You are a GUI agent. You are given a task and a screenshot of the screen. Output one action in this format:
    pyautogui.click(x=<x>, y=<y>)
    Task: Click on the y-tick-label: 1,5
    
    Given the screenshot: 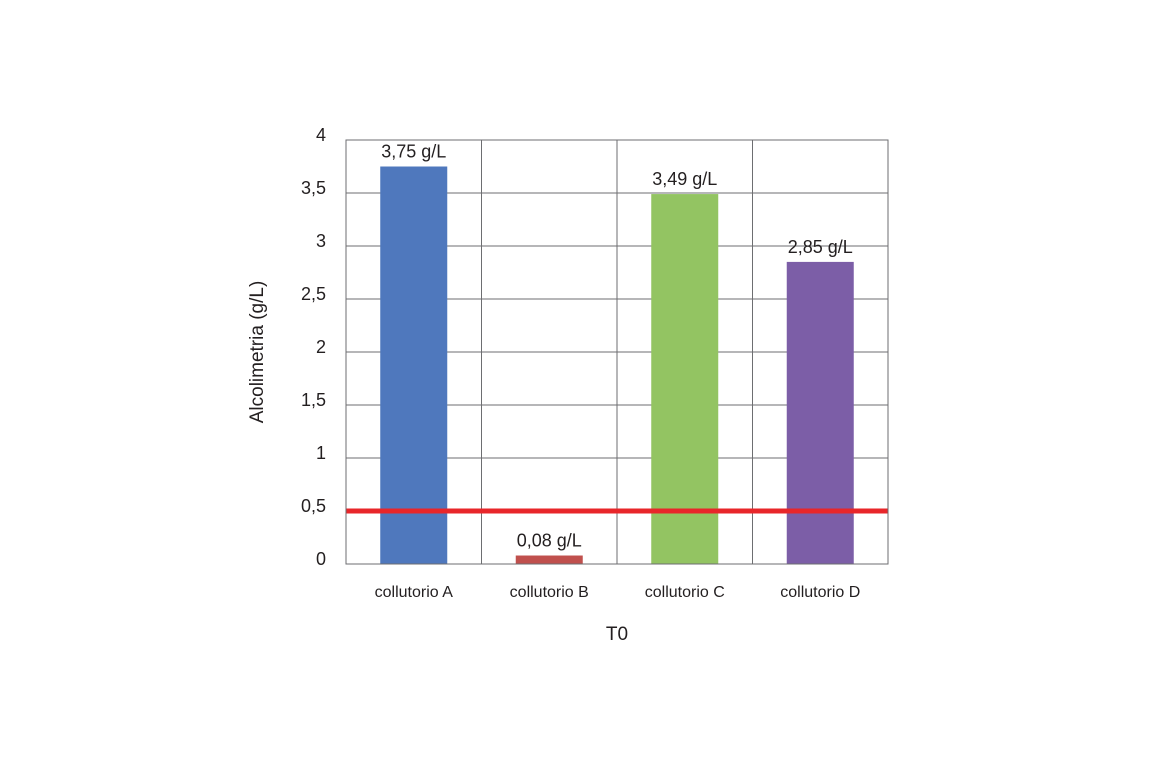 What is the action you would take?
    pyautogui.click(x=313, y=400)
    